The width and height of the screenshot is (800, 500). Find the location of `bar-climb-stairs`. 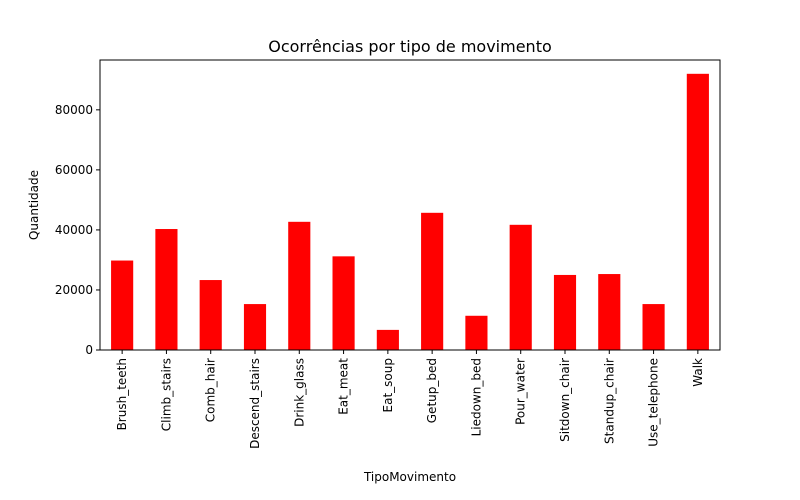

bar-climb-stairs is located at coordinates (166, 289).